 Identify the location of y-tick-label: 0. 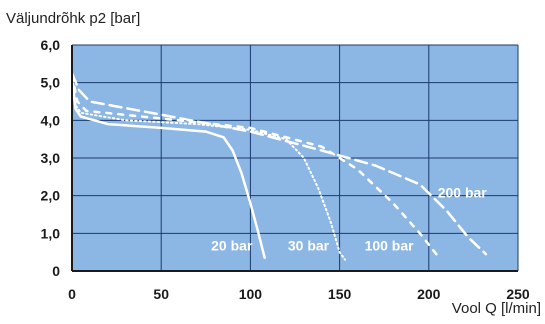
(56, 271).